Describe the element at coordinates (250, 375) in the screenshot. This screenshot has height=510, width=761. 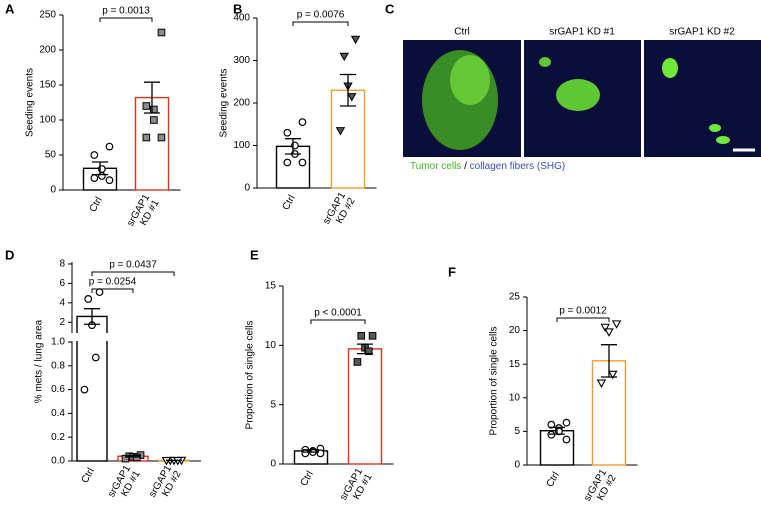
I see `y-axis-label: Proportion of single cells` at that location.